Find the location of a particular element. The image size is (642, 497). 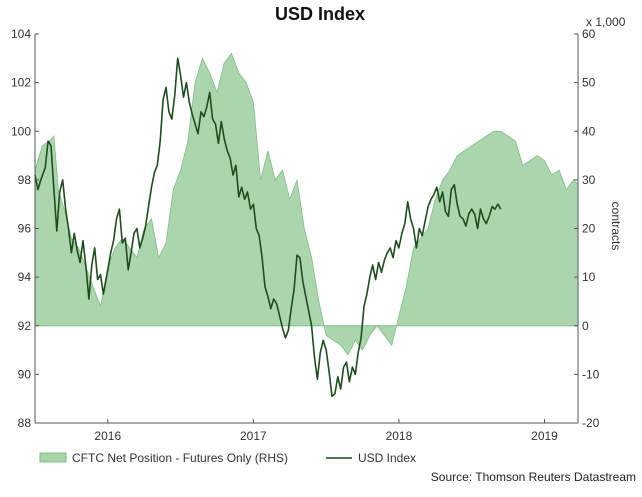

right-tick-label: -20 is located at coordinates (591, 423).